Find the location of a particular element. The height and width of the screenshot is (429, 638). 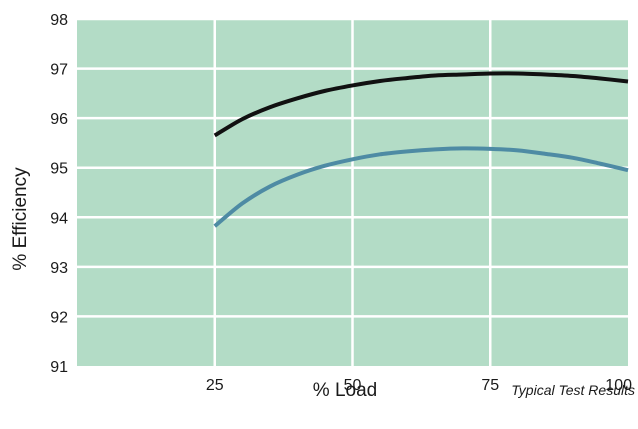

x-tick-label: 50 is located at coordinates (353, 385).